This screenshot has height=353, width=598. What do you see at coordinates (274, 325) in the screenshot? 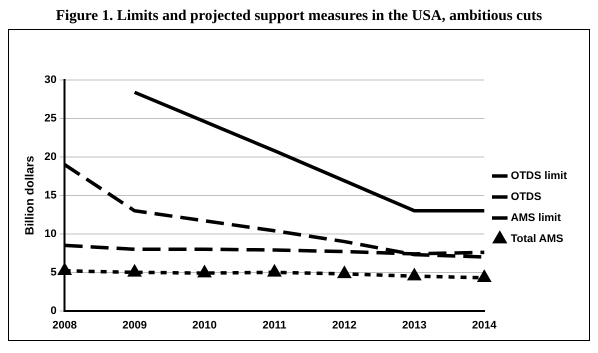
I see `x-tick-label: 2011` at bounding box center [274, 325].